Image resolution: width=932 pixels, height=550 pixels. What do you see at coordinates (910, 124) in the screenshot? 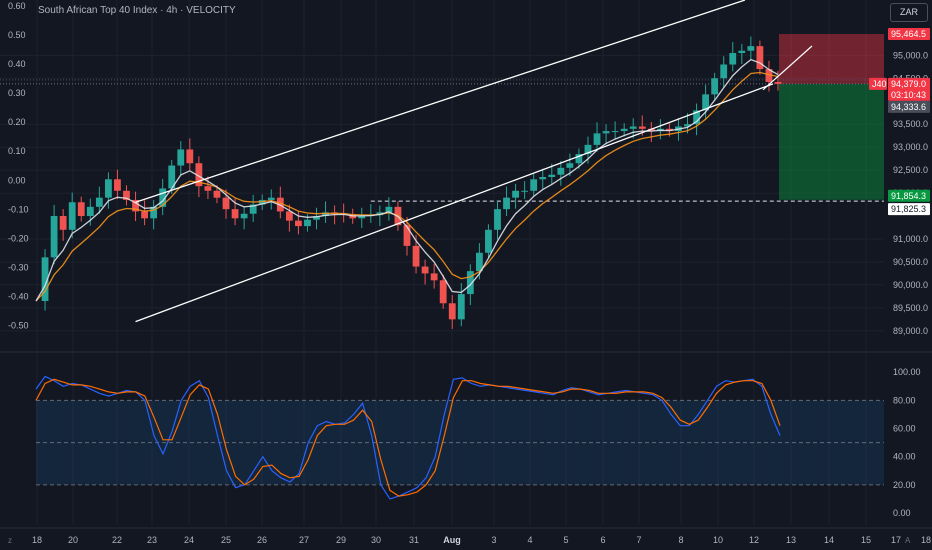
I see `right-axis-tick: 93,500.0` at bounding box center [910, 124].